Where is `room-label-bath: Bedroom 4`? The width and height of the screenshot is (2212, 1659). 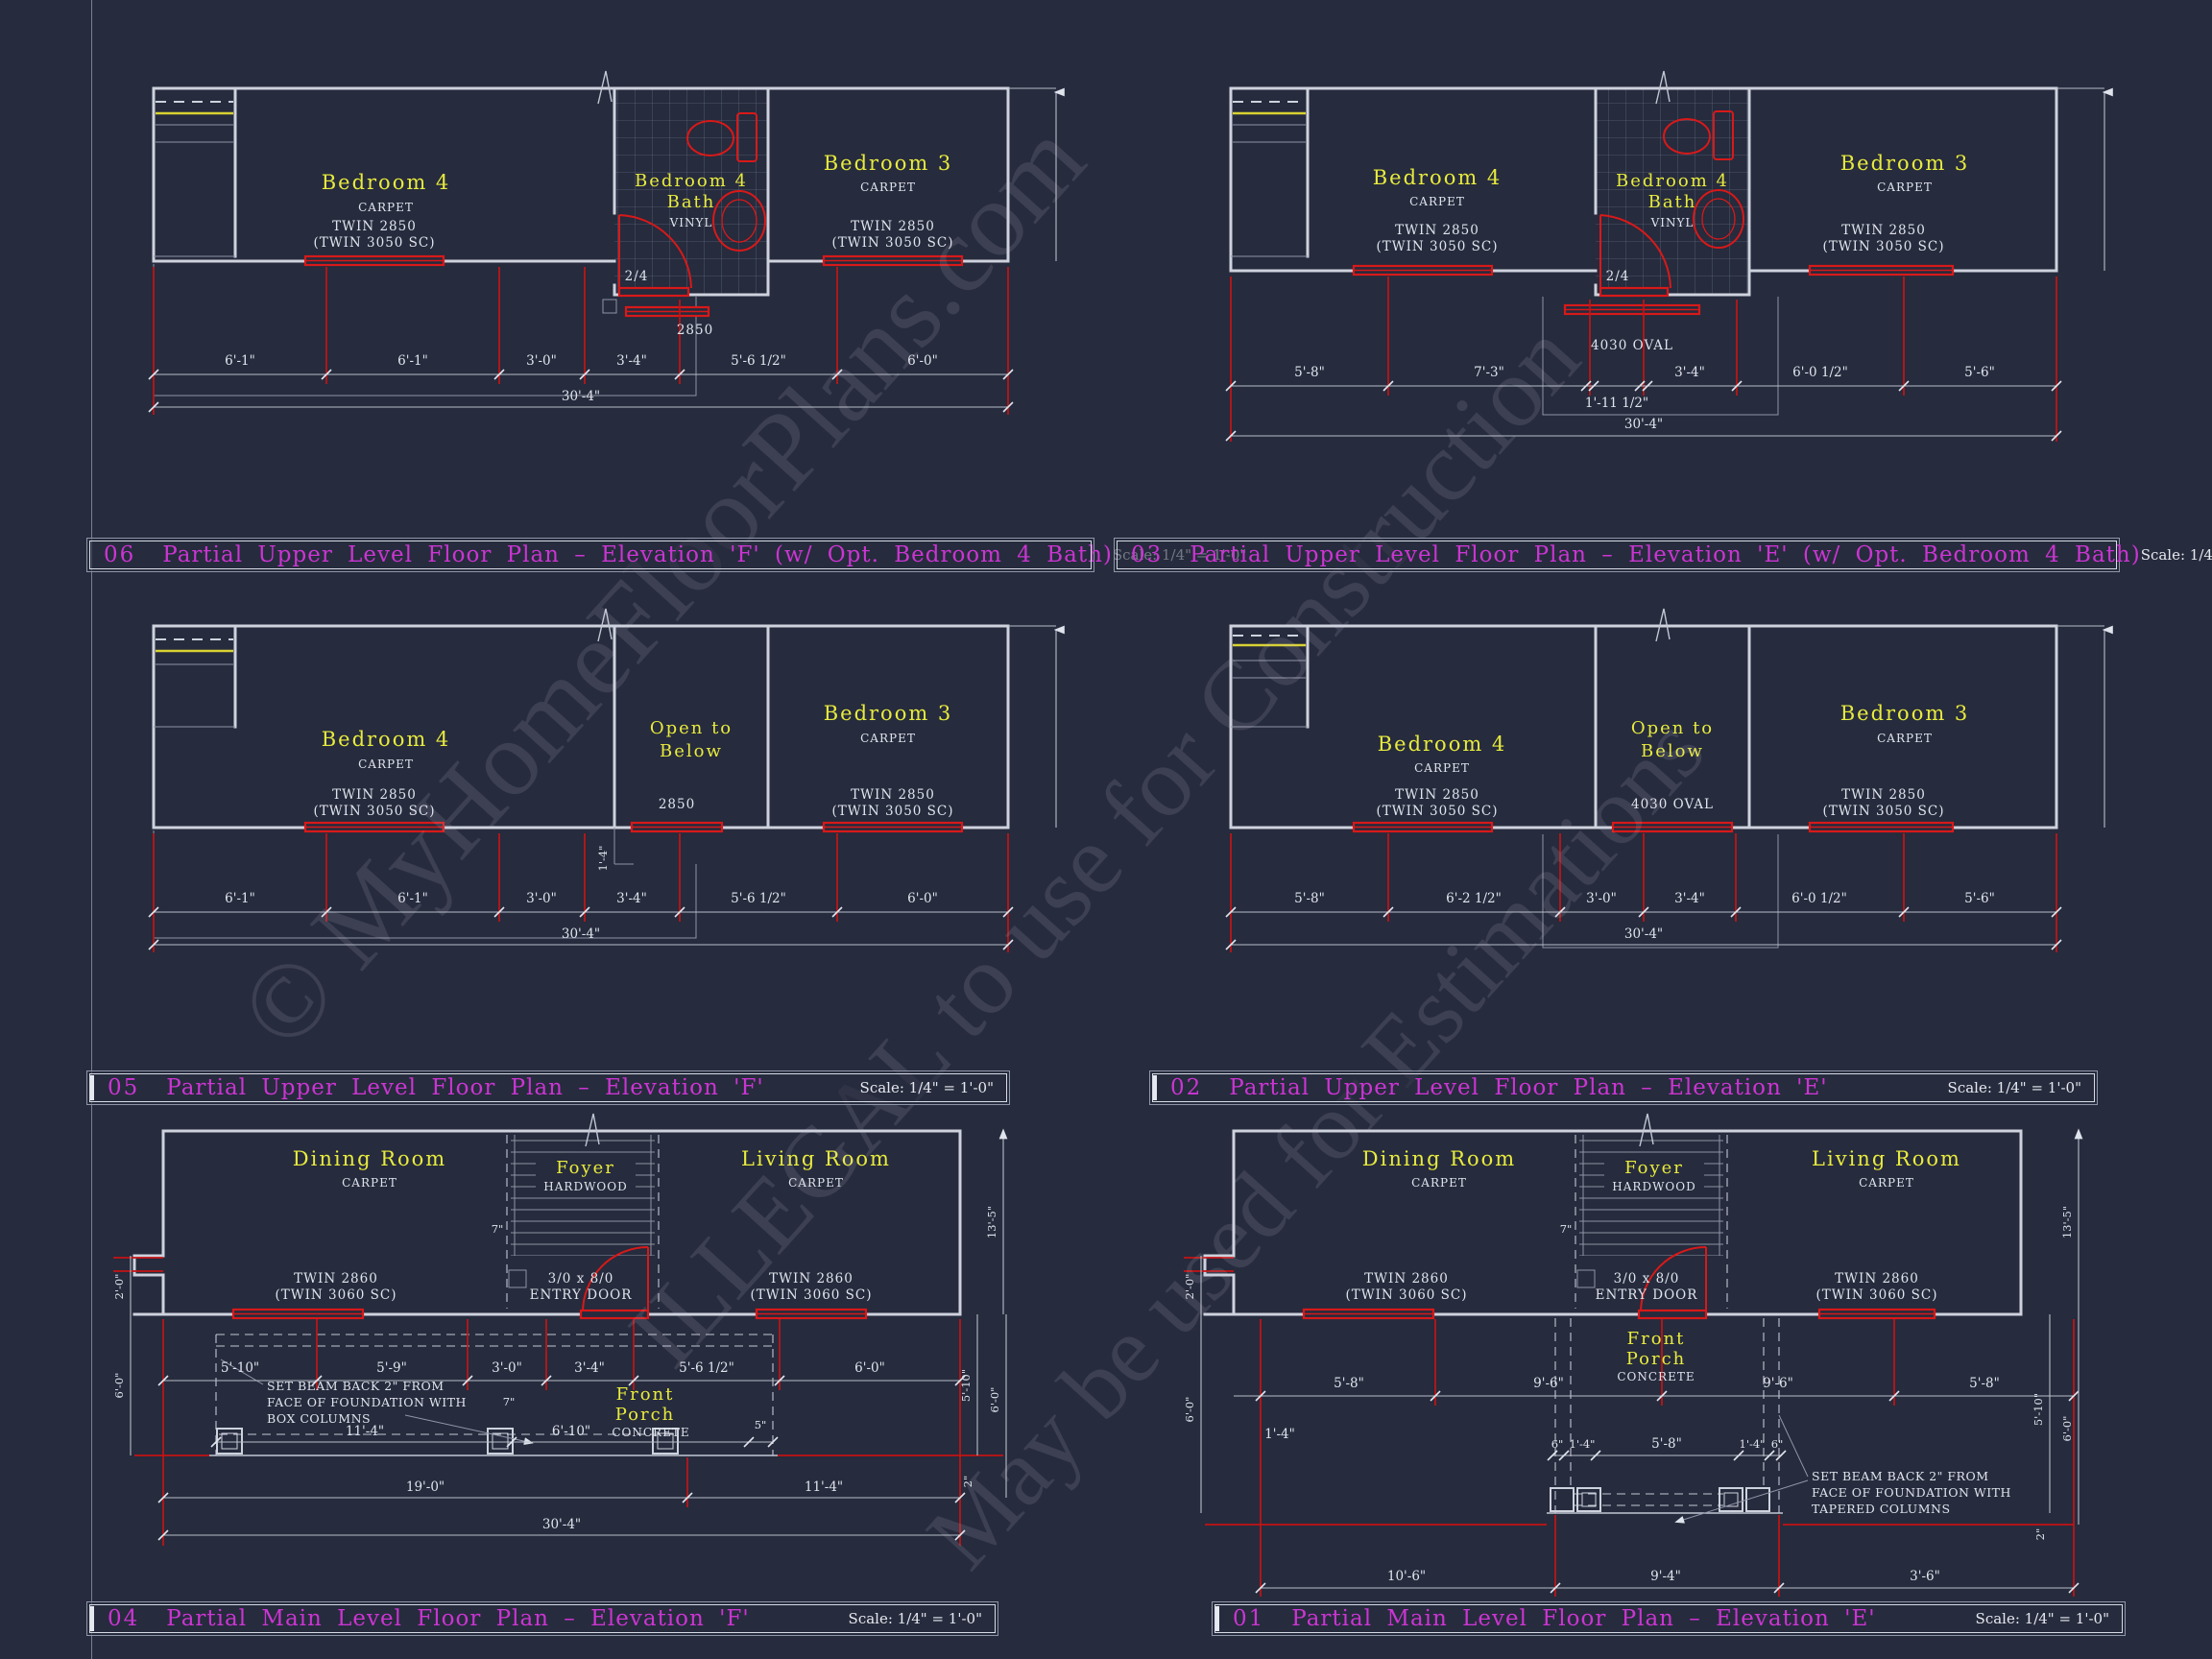
room-label-bath: Bedroom 4 is located at coordinates (1672, 181).